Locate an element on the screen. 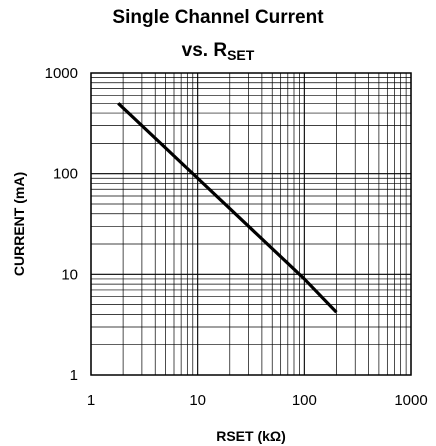 The width and height of the screenshot is (436, 446). y-tick-label: 10 is located at coordinates (69, 274).